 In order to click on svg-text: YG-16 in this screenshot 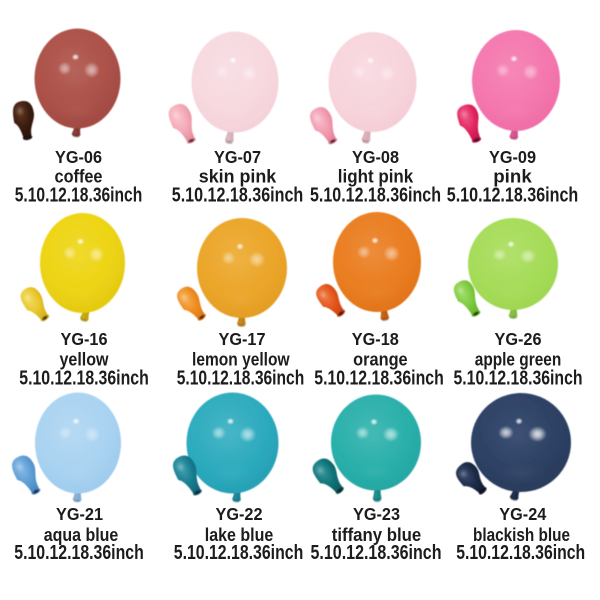, I will do `click(84, 339)`.